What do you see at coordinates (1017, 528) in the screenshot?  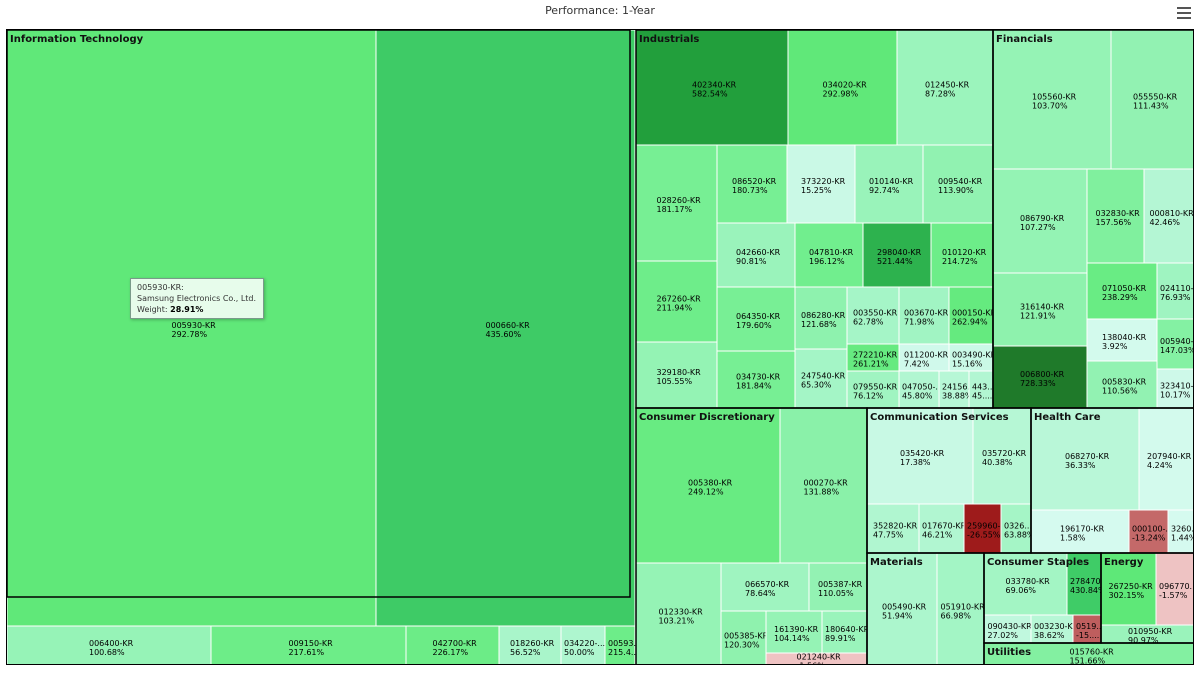 I see `tile-0326: 0326...63.88%` at bounding box center [1017, 528].